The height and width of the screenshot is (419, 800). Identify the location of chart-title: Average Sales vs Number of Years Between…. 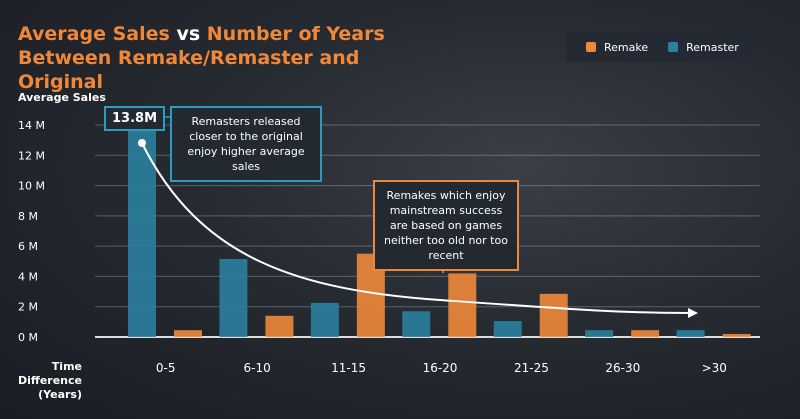
(201, 58).